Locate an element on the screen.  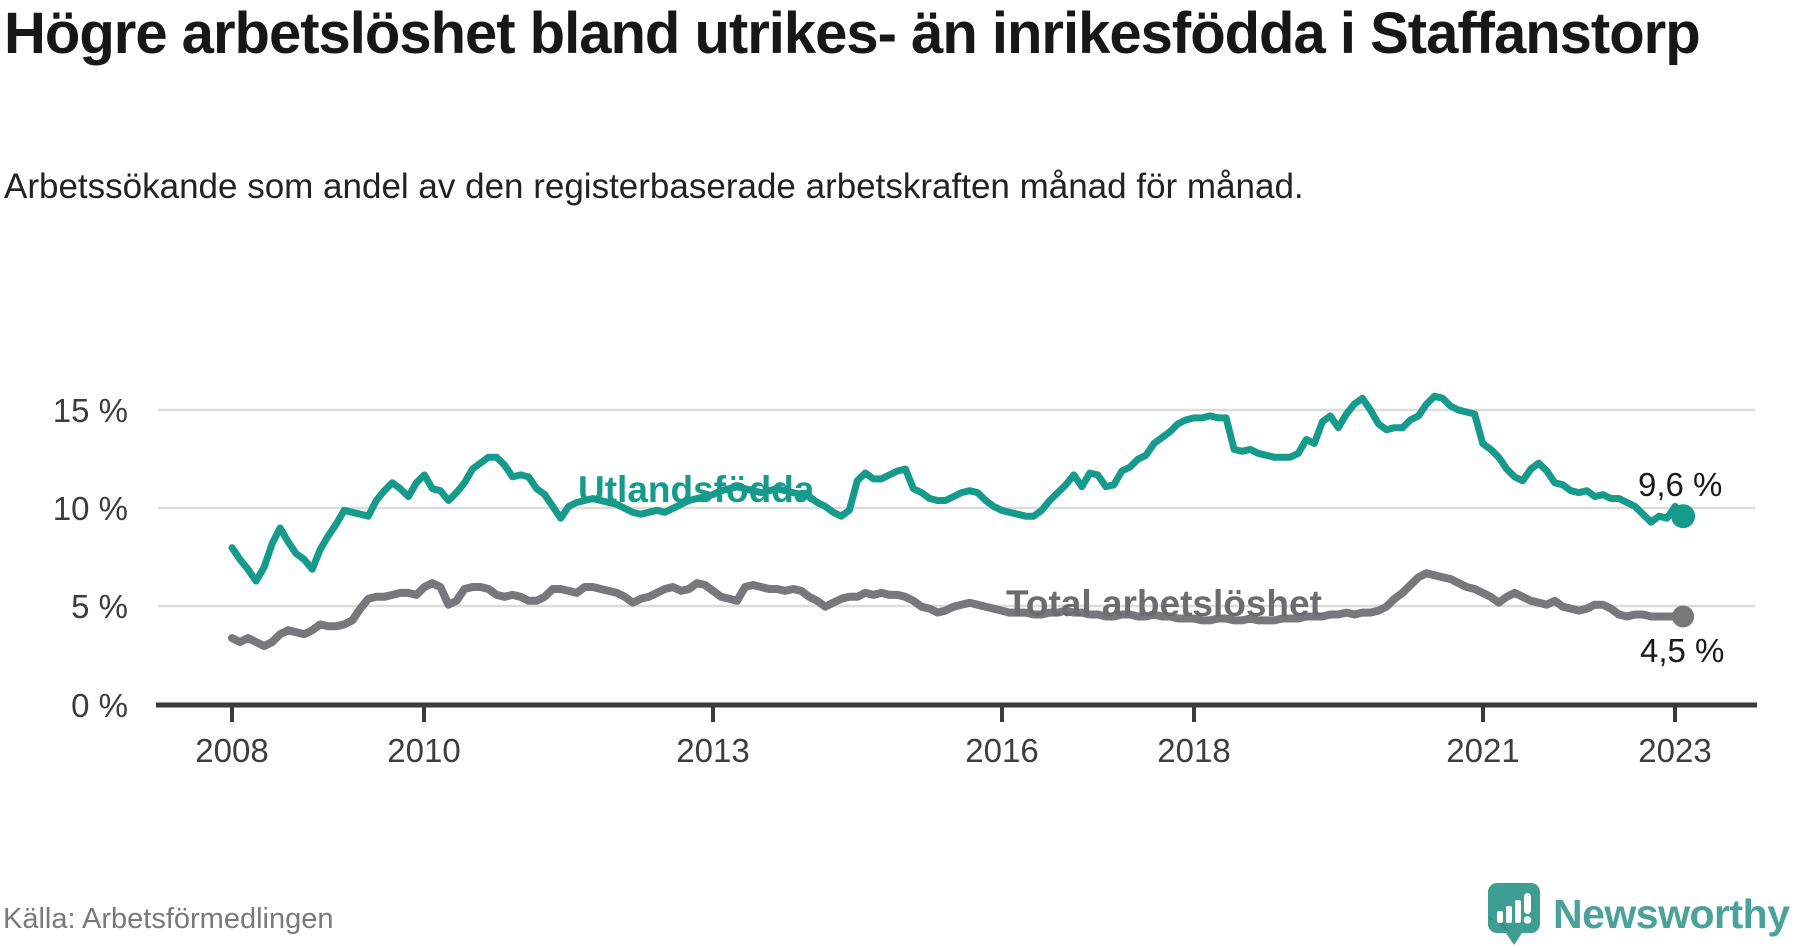
x-tick-label-2016: 2016 is located at coordinates (1001, 750).